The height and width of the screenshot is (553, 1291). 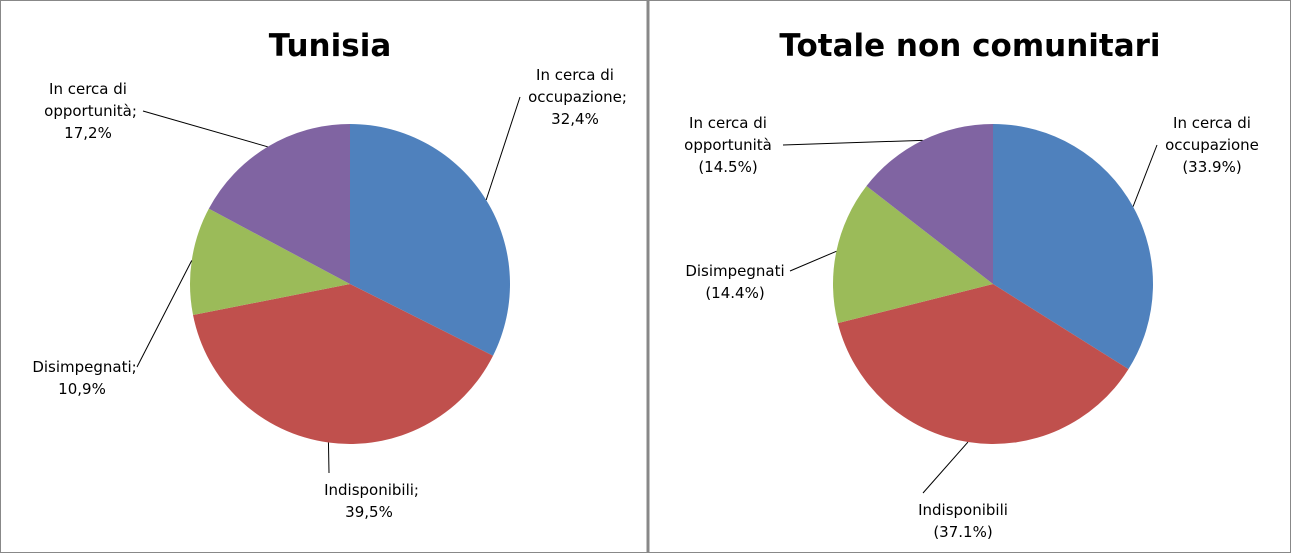 What do you see at coordinates (734, 293) in the screenshot?
I see `value-label: (14.4%)` at bounding box center [734, 293].